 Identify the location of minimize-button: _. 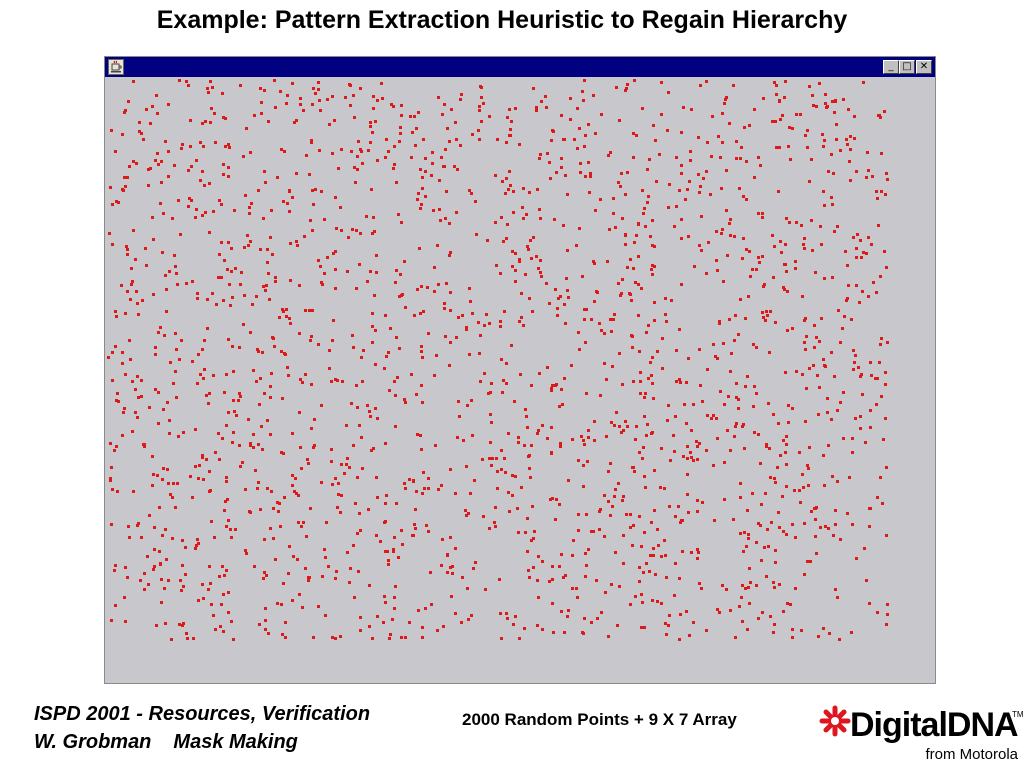
(891, 67).